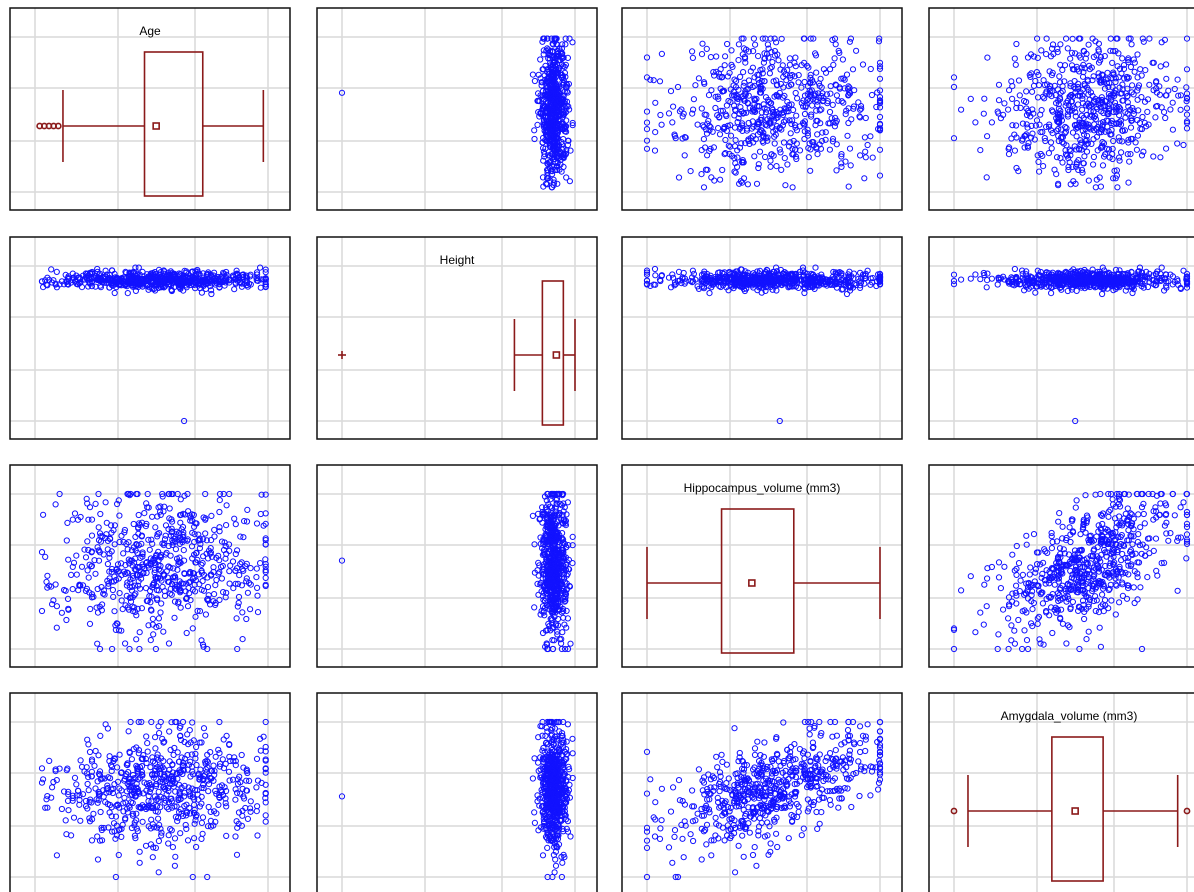 This screenshot has width=1194, height=892. I want to click on panel-frame, so click(1061, 338).